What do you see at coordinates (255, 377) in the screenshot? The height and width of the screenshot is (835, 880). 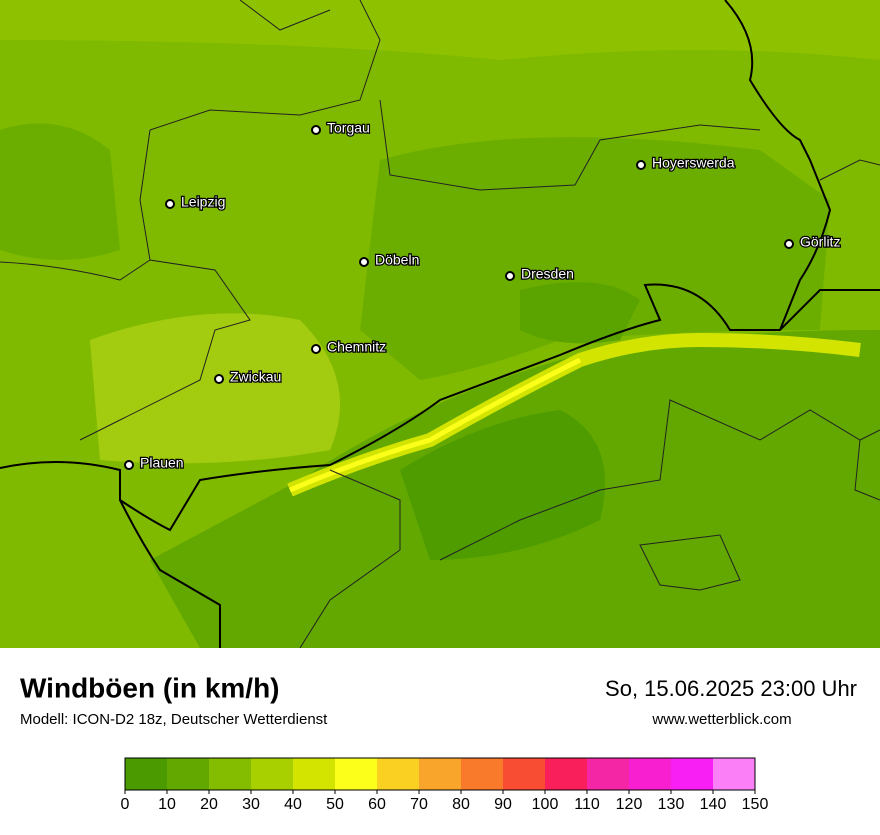 I see `city-label: Zwickau` at bounding box center [255, 377].